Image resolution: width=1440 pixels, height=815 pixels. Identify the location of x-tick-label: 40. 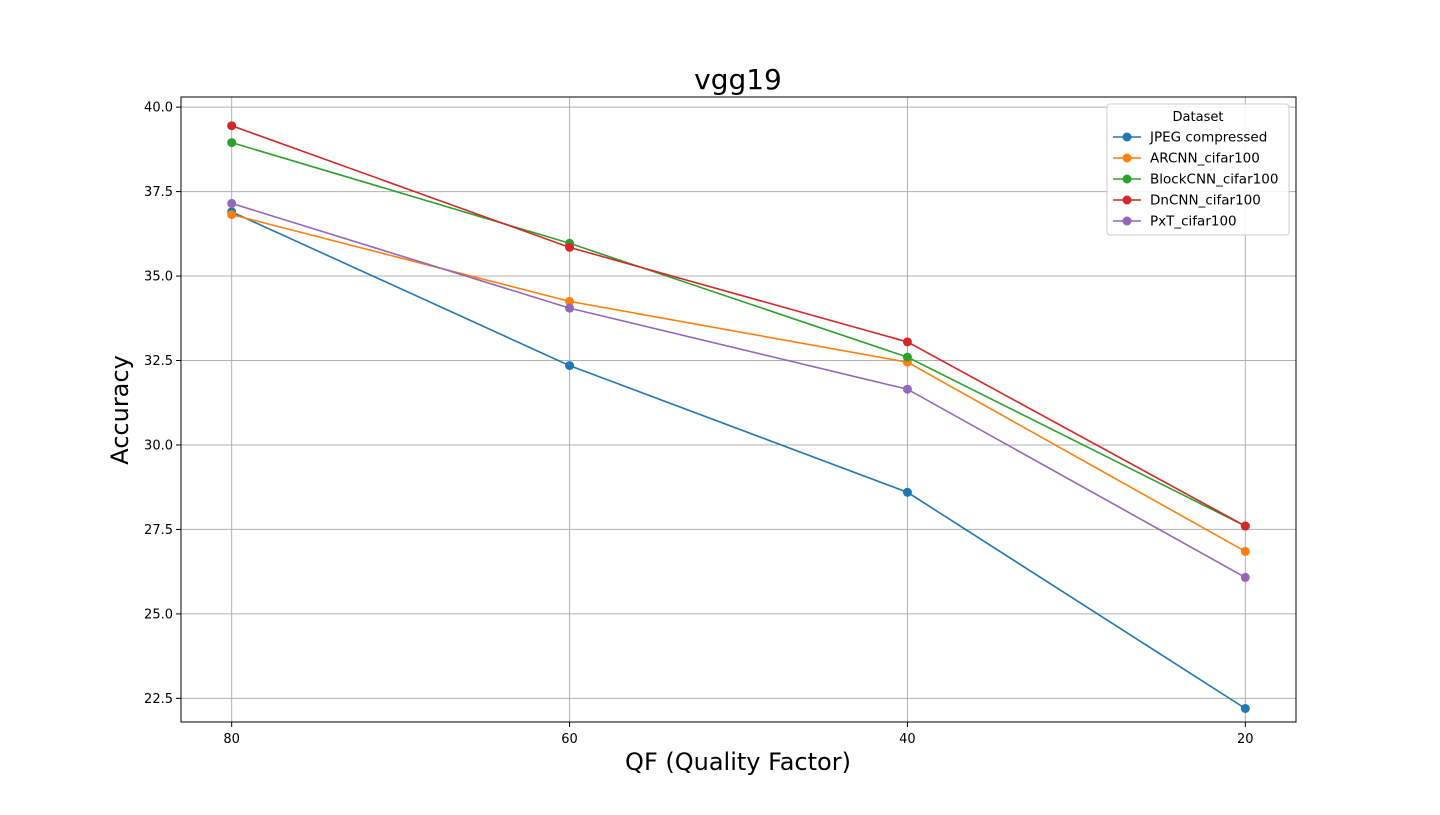
(907, 739).